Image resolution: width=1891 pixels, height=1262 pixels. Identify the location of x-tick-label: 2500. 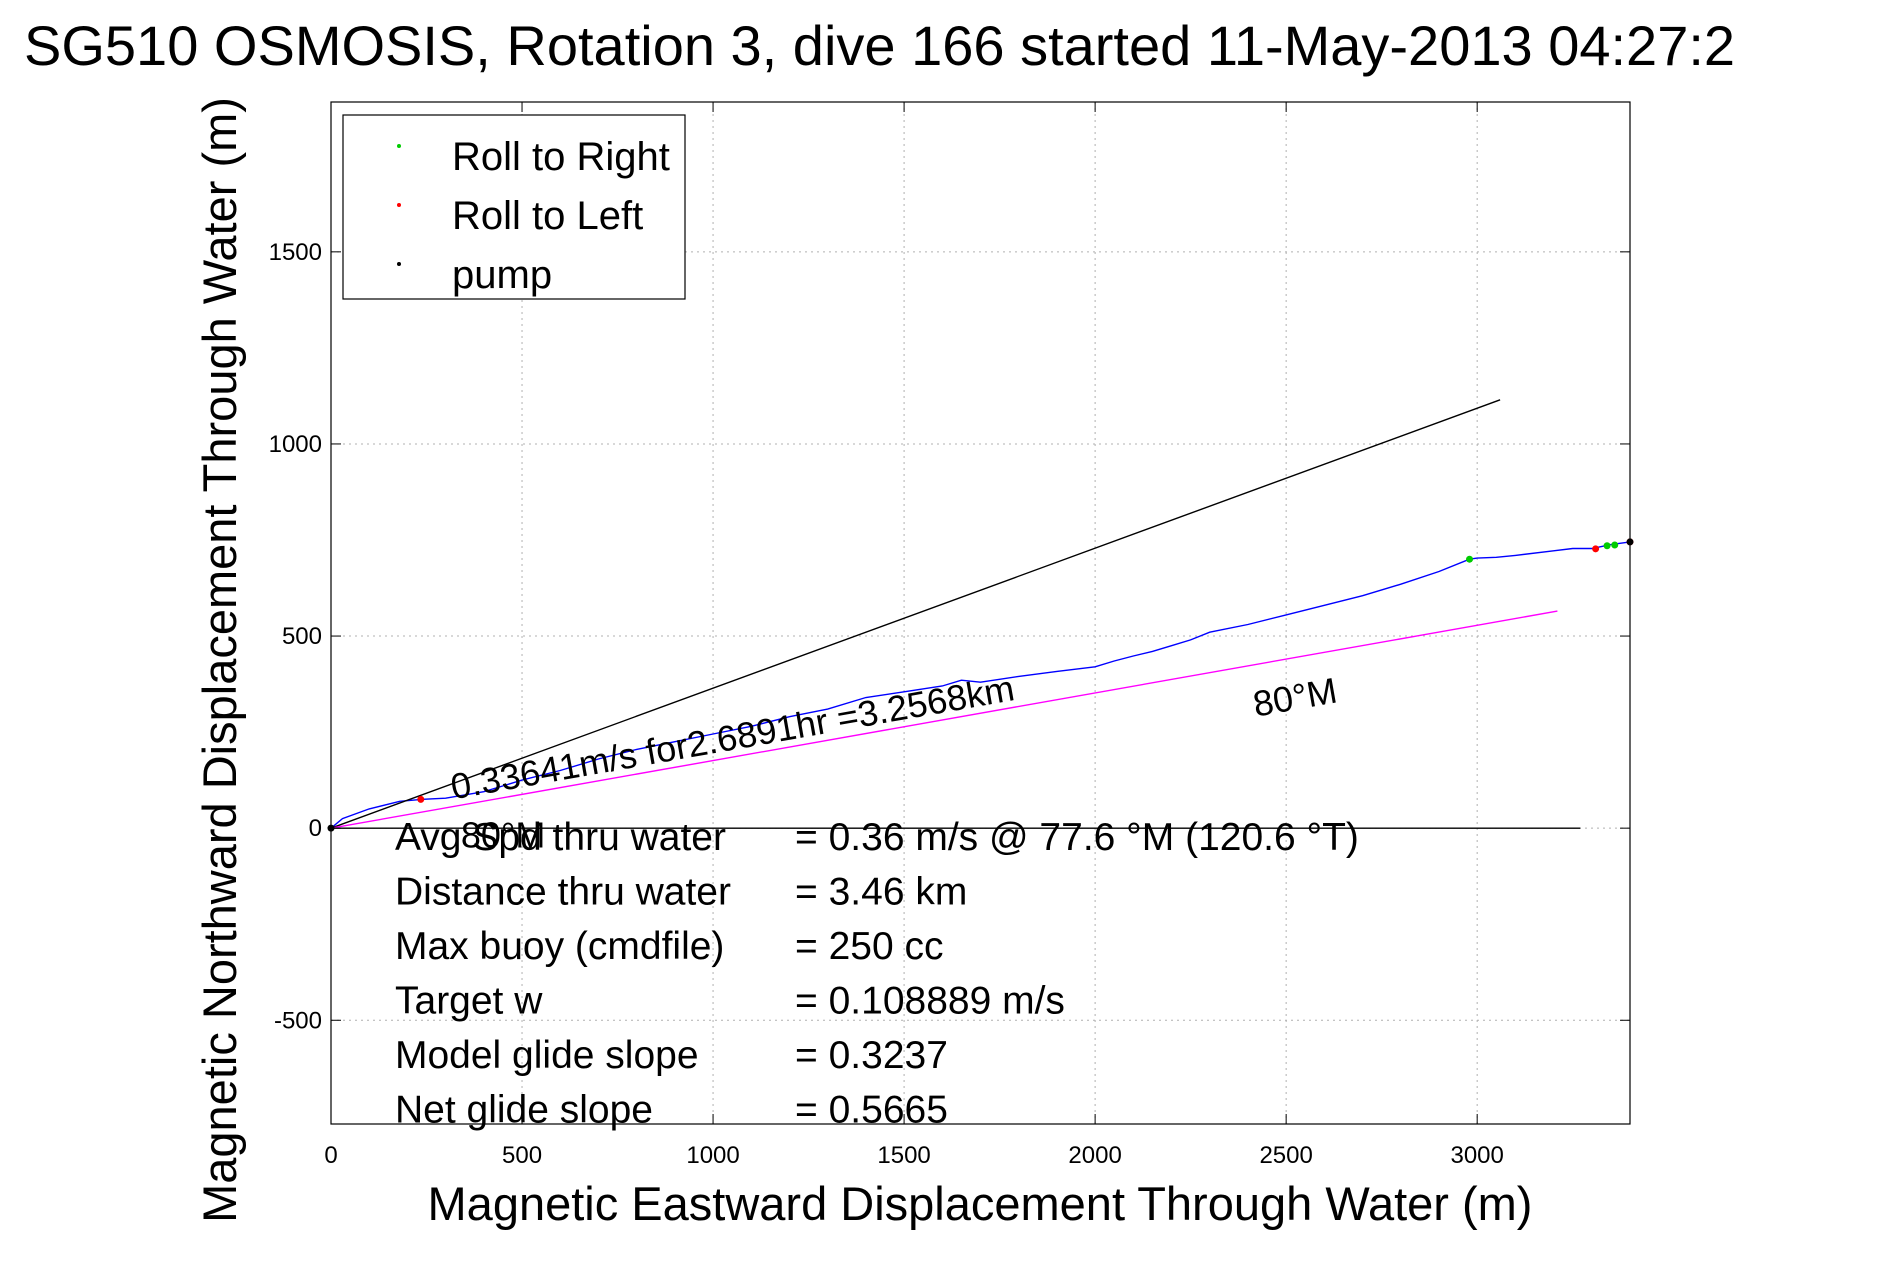
(1285, 1155).